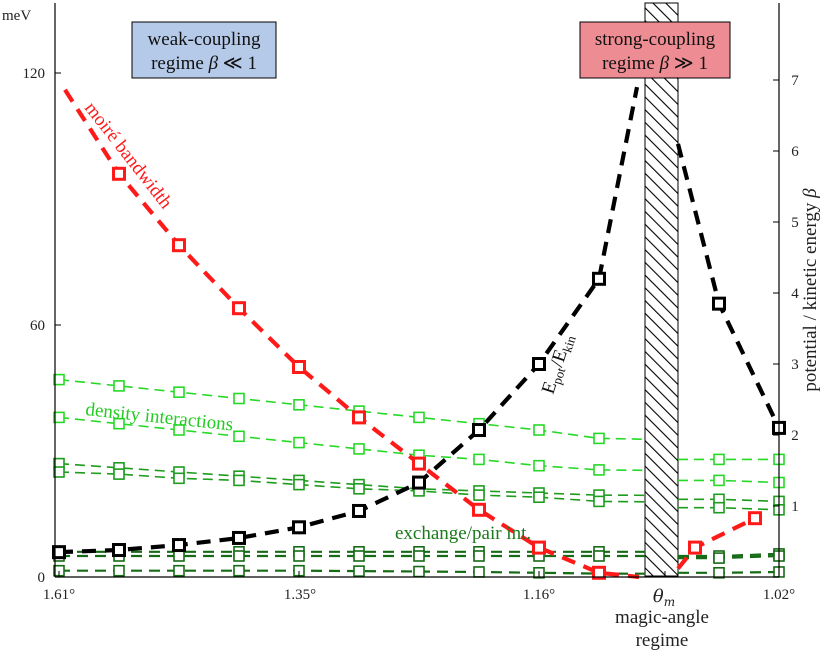  Describe the element at coordinates (34, 74) in the screenshot. I see `left-tick-label: 120` at that location.